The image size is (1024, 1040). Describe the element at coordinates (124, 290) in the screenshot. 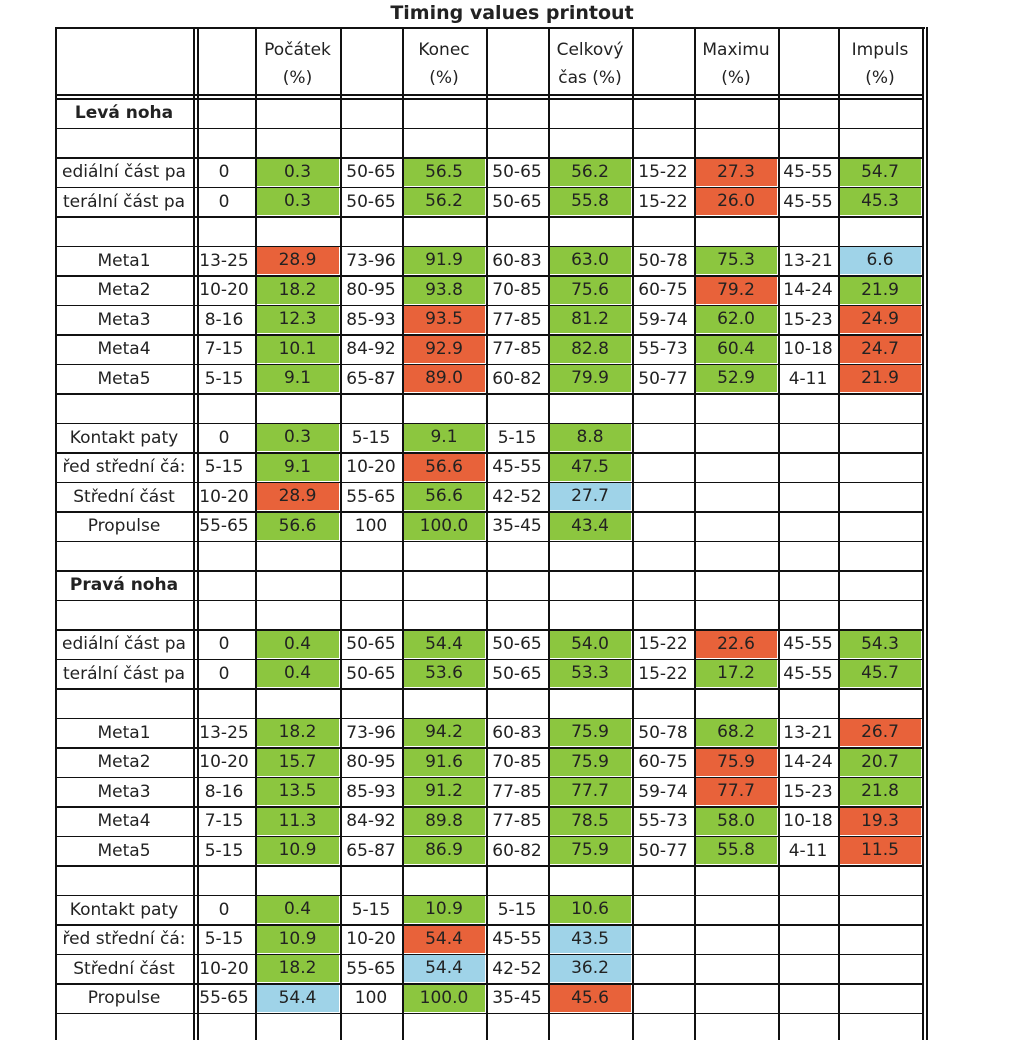

I see `row-label: Meta2` at that location.